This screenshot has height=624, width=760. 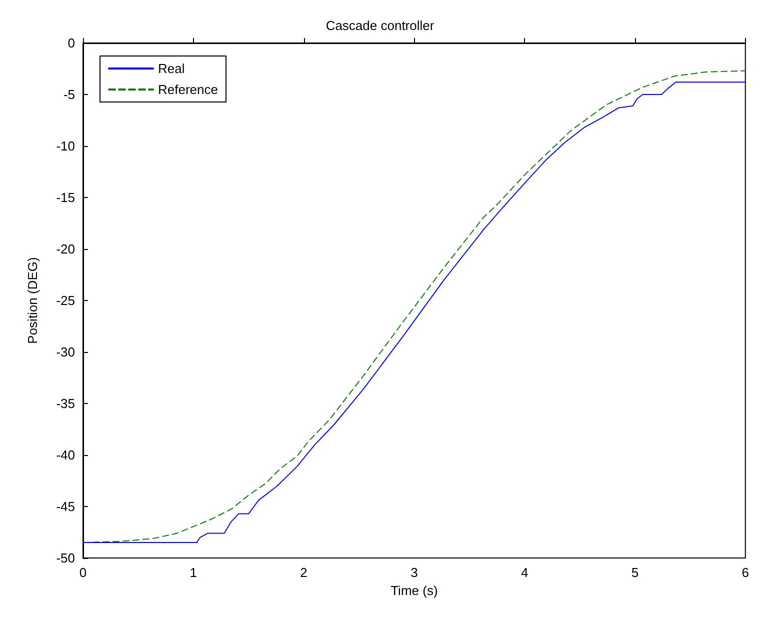 What do you see at coordinates (32, 300) in the screenshot?
I see `y-axis-title: Position (DEG)` at bounding box center [32, 300].